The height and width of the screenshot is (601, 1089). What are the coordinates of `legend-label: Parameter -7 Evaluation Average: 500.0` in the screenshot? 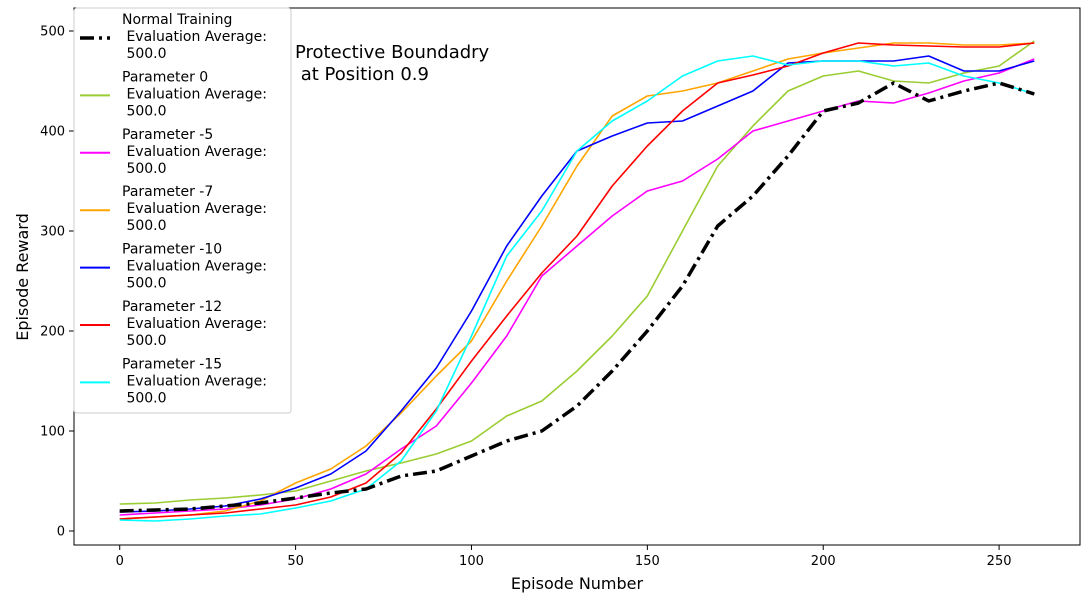 It's located at (194, 209).